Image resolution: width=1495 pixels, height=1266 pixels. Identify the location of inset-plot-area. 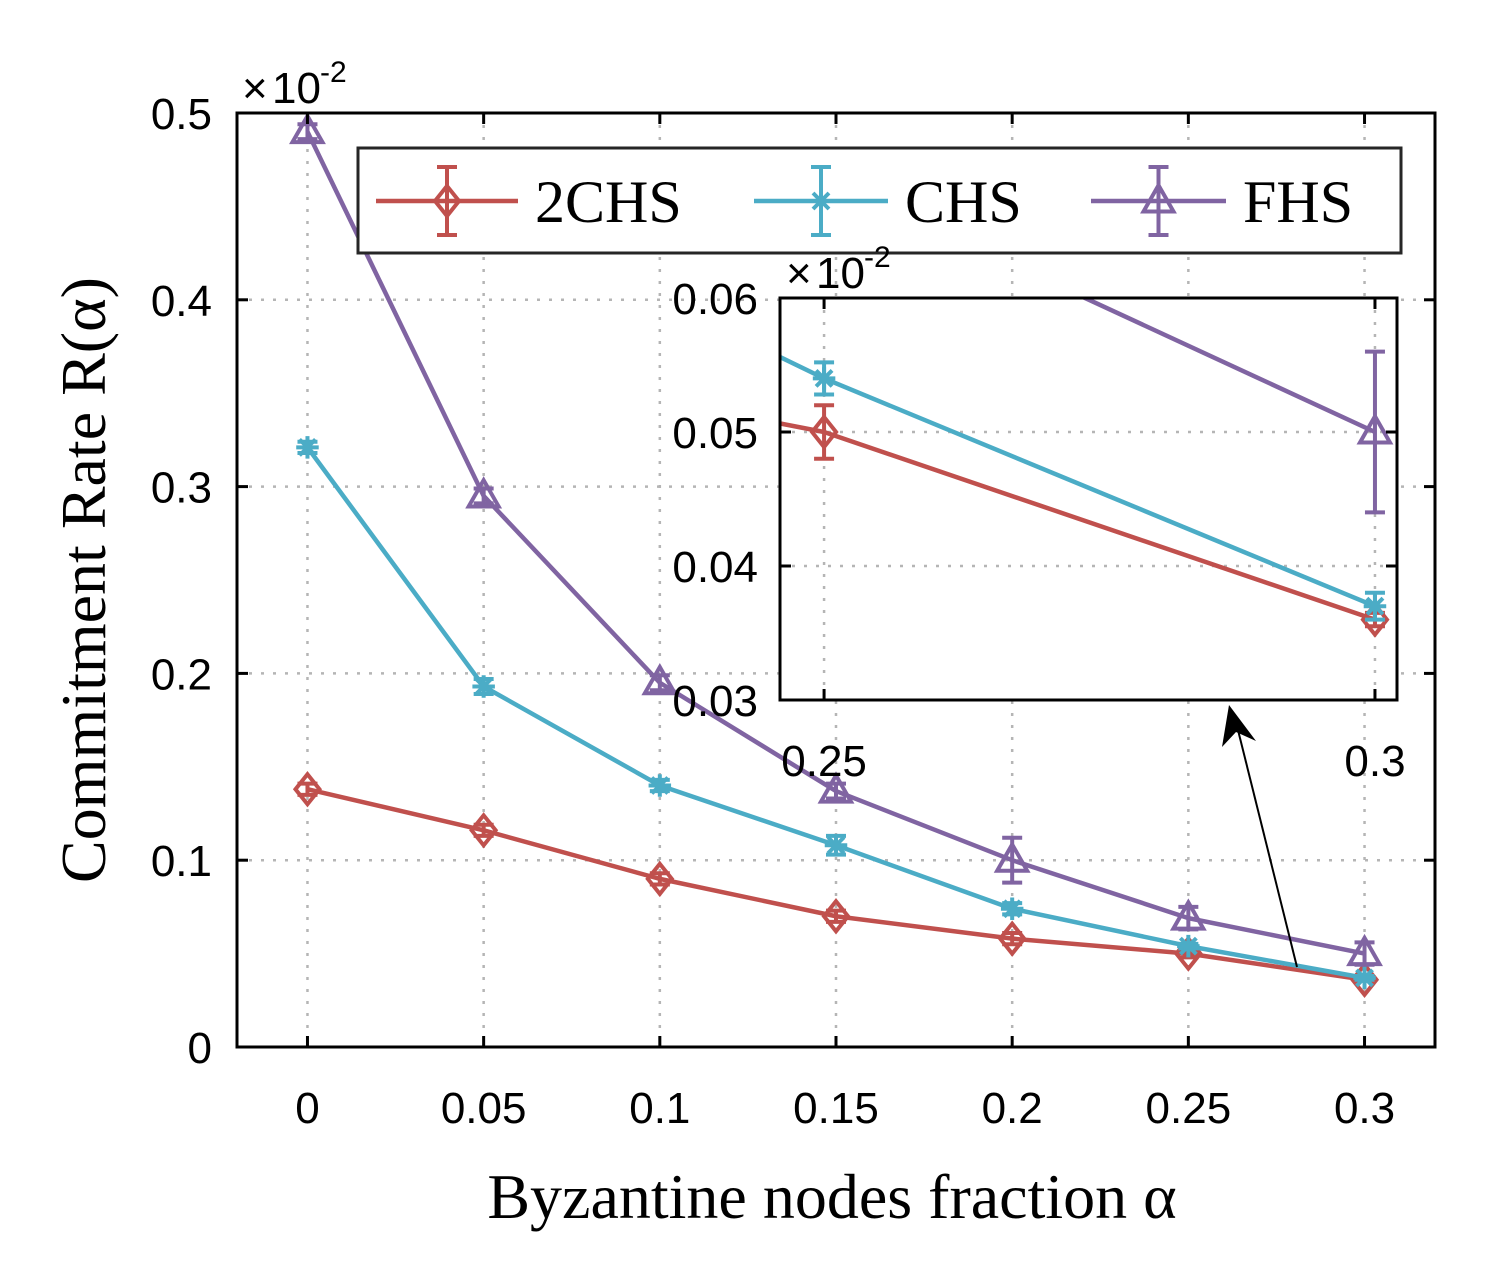
(1087, 468).